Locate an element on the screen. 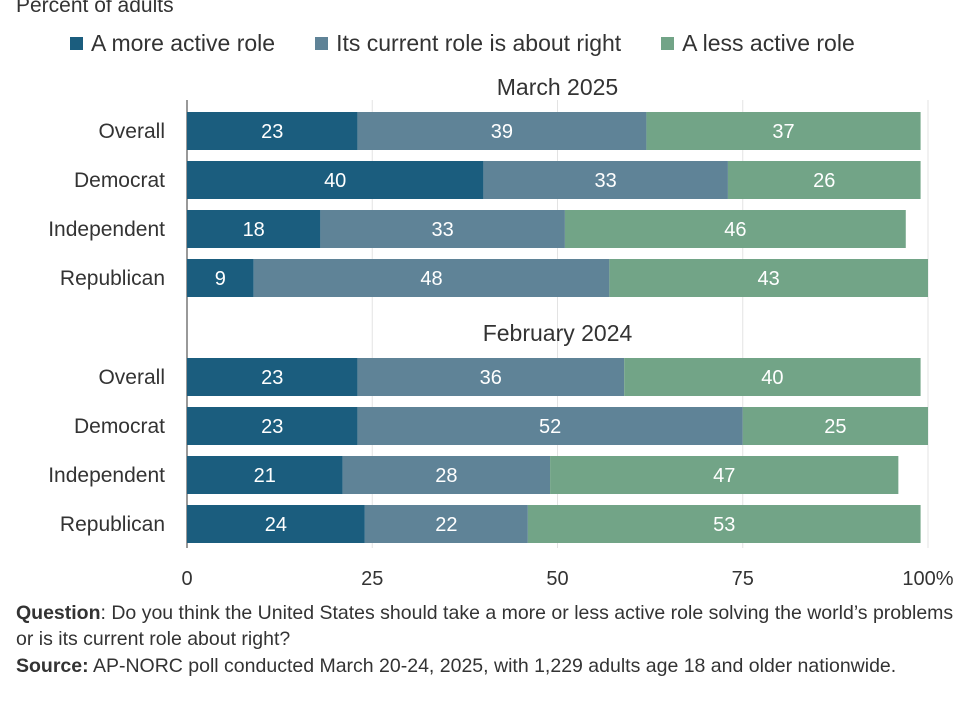 The height and width of the screenshot is (720, 980). category-label-1-3: Republican is located at coordinates (112, 524).